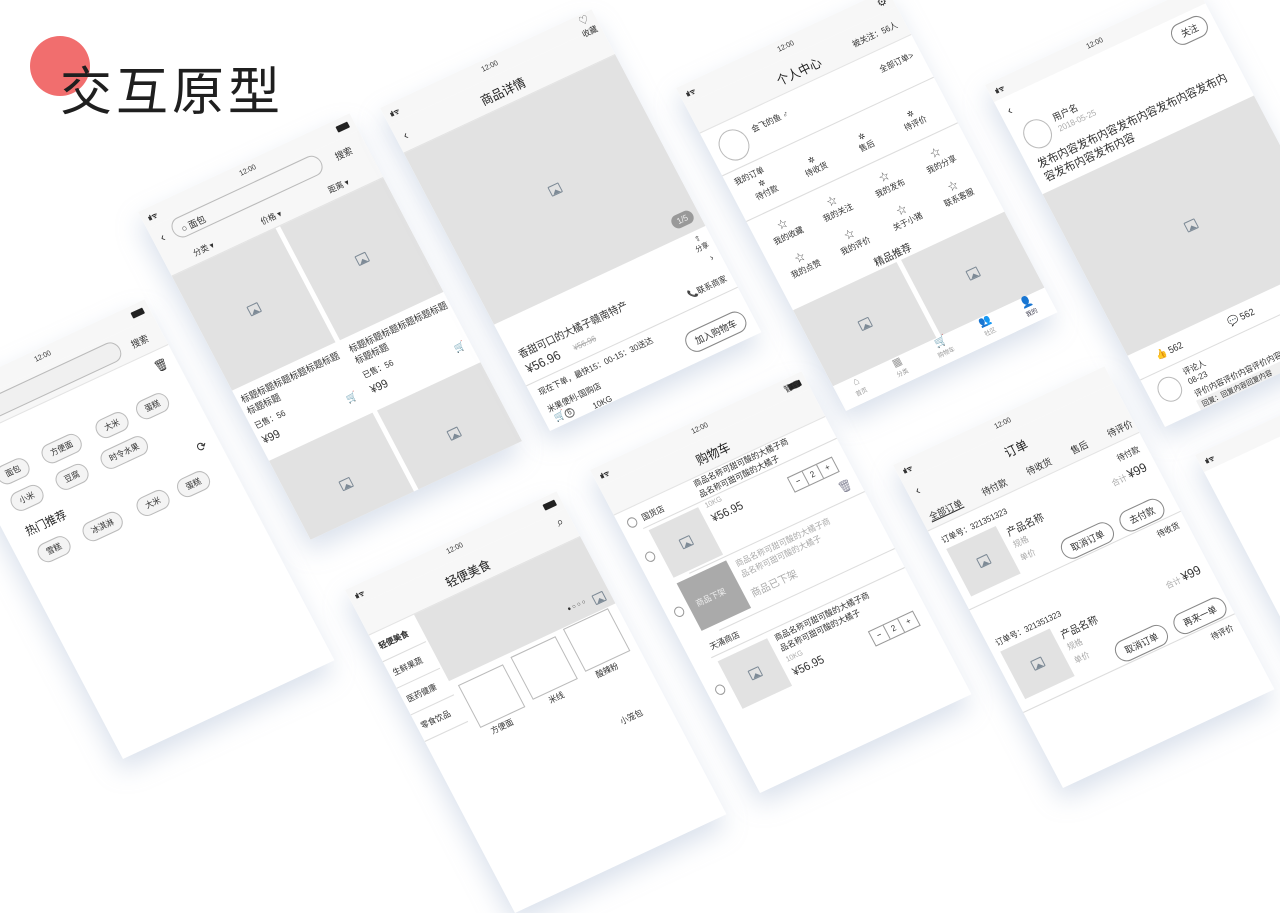 The image size is (1280, 913). What do you see at coordinates (1030, 310) in the screenshot?
I see `tab-me: 👤我的` at bounding box center [1030, 310].